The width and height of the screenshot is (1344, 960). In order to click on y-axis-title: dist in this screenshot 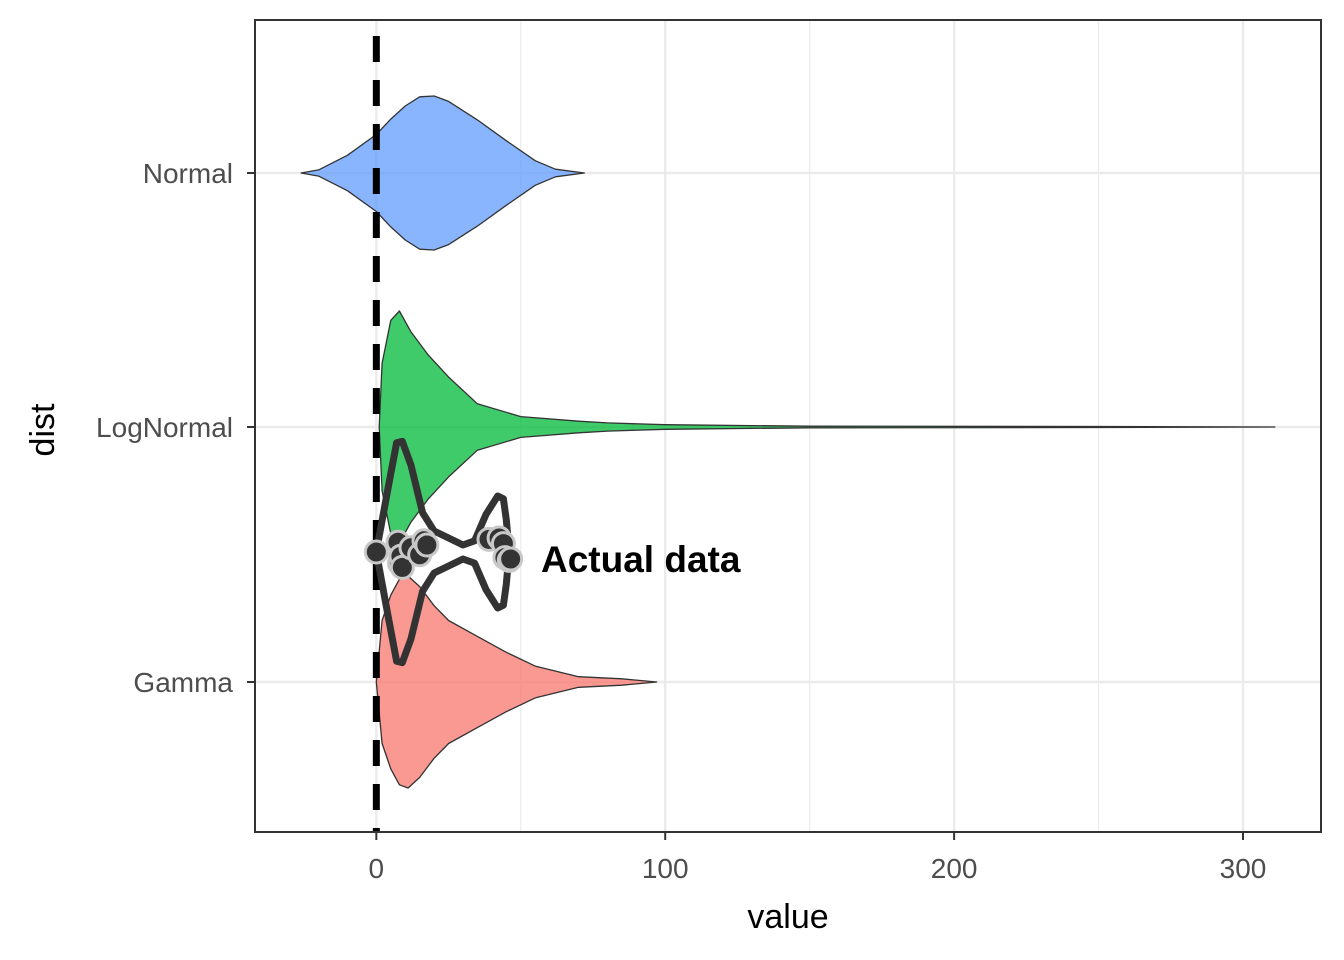, I will do `click(43, 429)`.